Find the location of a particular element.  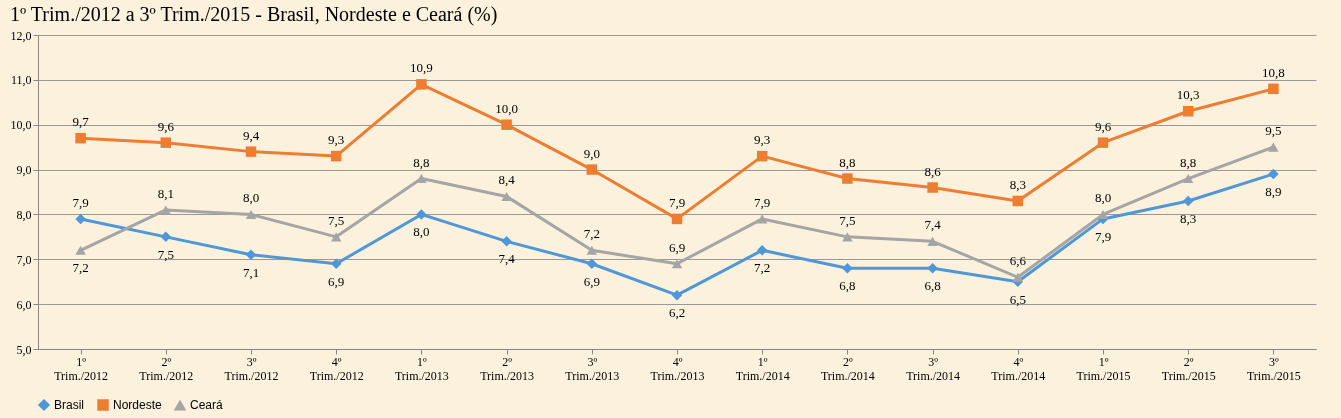

data-label: 6,6 is located at coordinates (1018, 261).